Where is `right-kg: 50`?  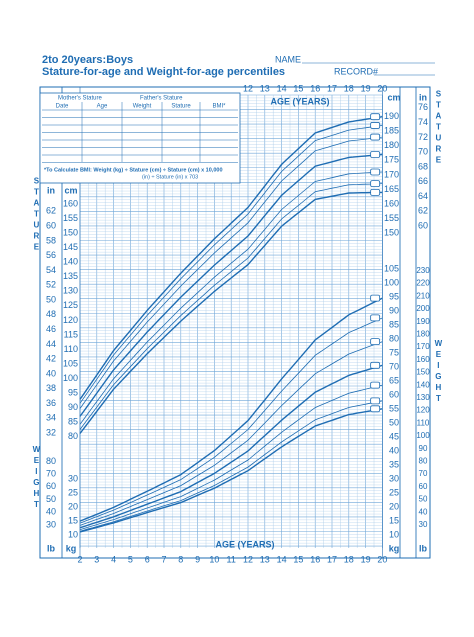
right-kg: 50 is located at coordinates (394, 422).